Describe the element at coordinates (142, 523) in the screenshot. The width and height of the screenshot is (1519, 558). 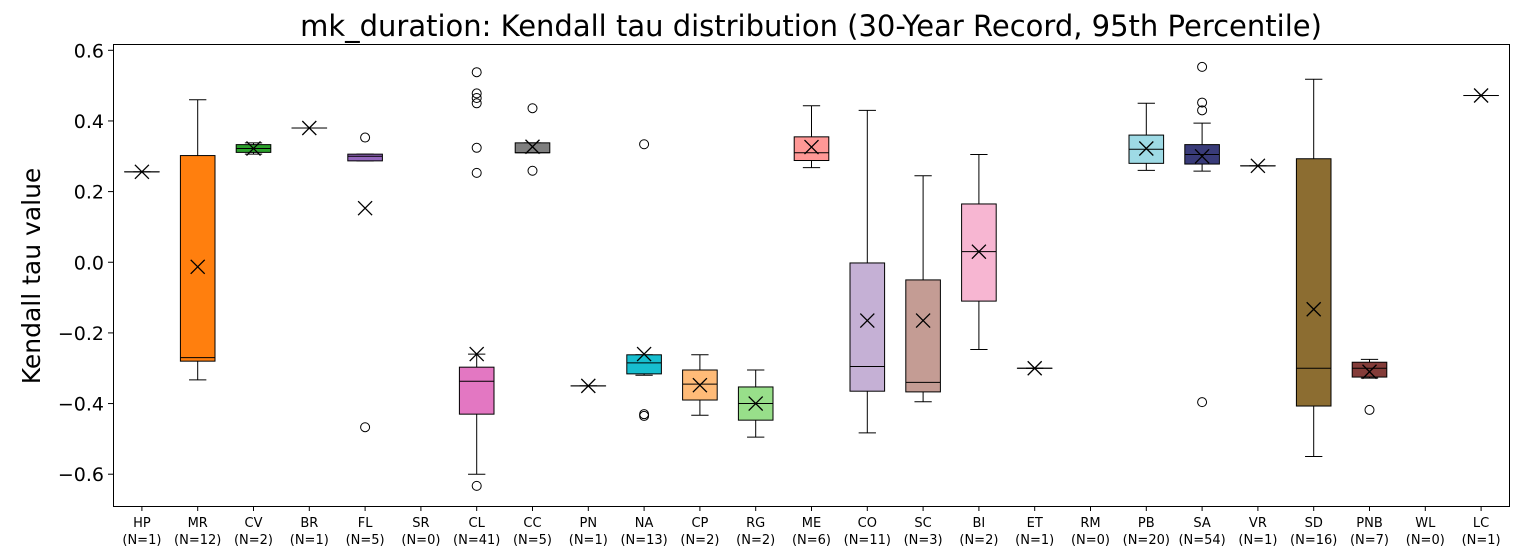
I see `x-tick-label: HP` at that location.